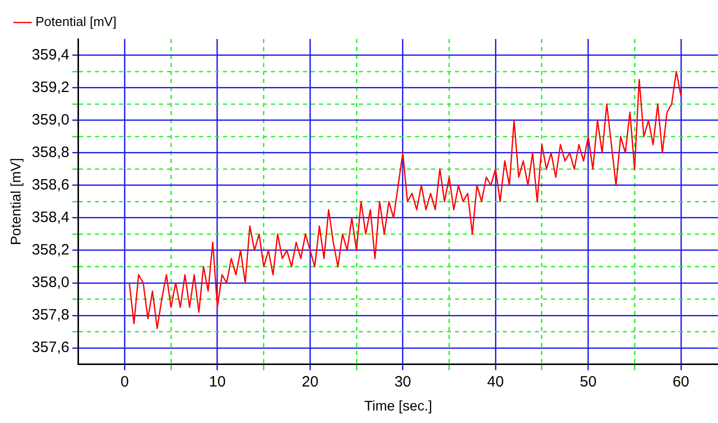 The height and width of the screenshot is (423, 718). I want to click on y-tick-label: 358,0, so click(51, 283).